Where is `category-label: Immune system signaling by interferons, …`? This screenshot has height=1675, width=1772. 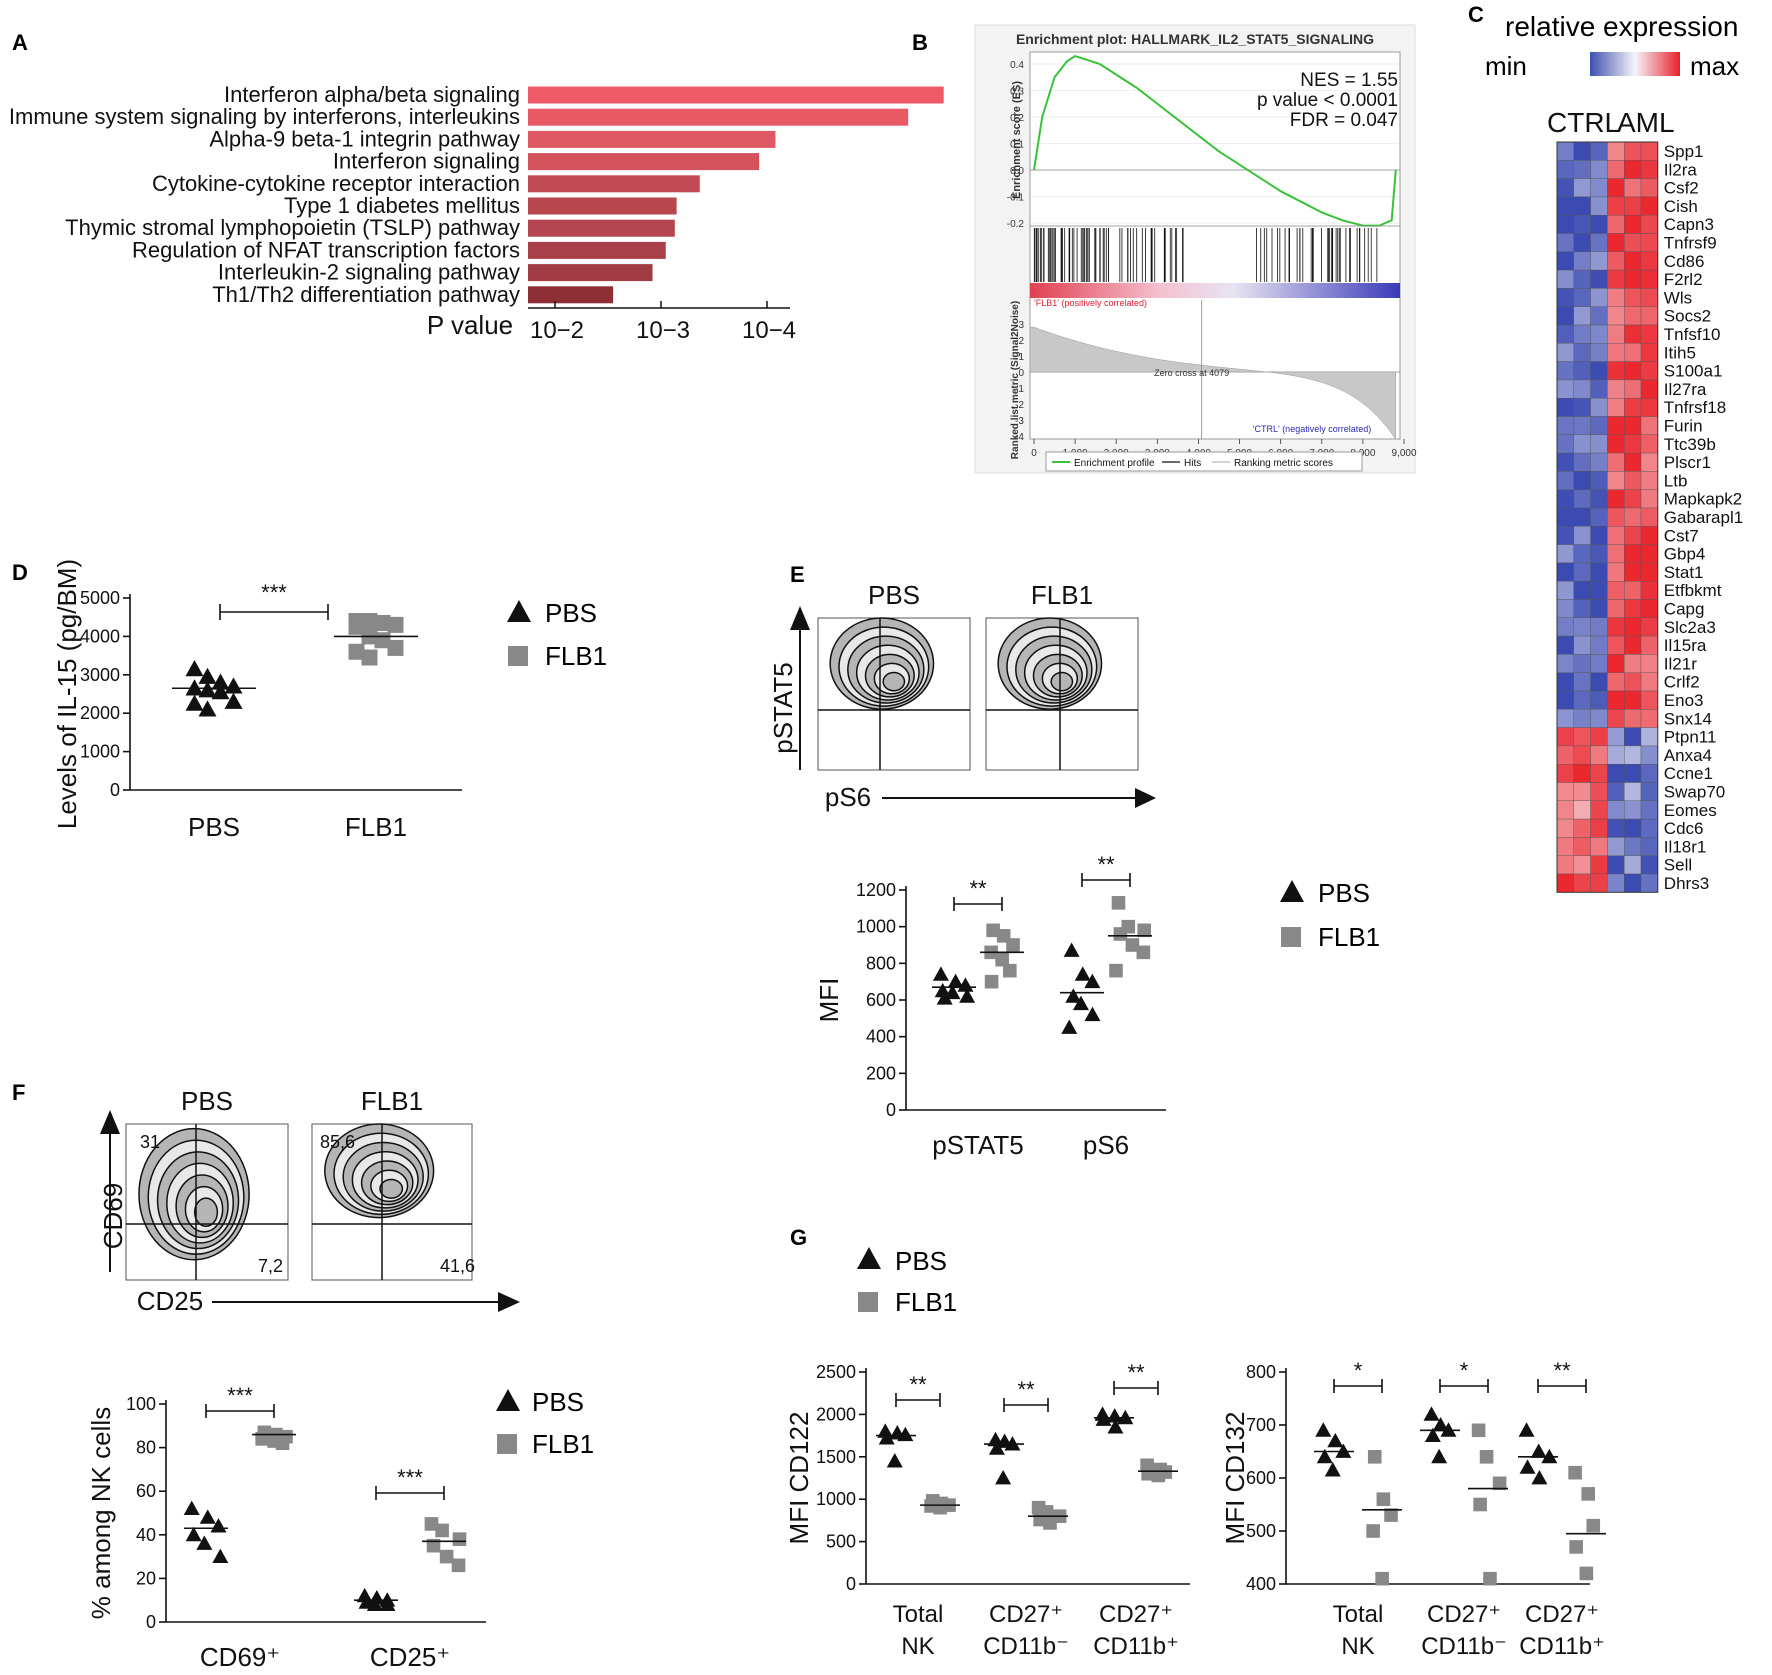 category-label: Immune system signaling by interferons, … is located at coordinates (264, 116).